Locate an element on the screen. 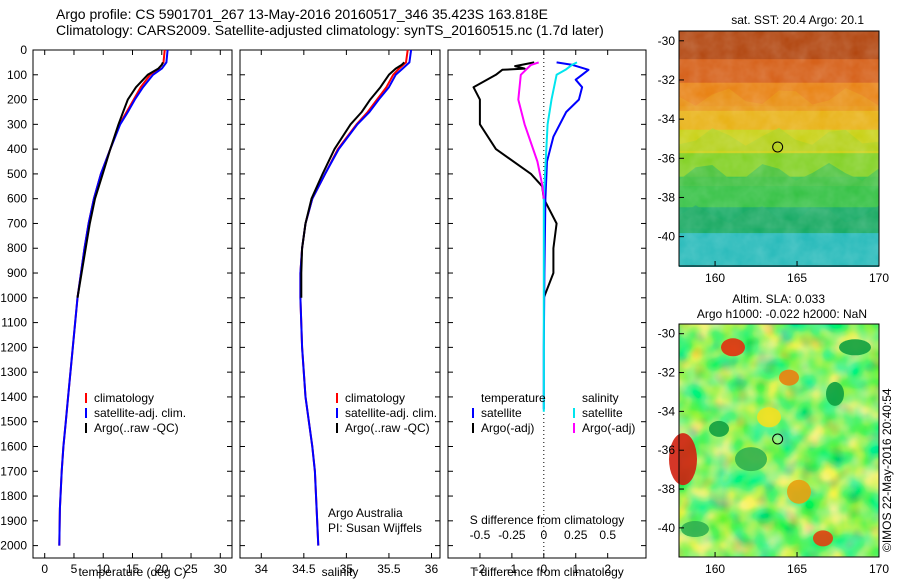  panel1-xtick-label: 20 is located at coordinates (162, 569).